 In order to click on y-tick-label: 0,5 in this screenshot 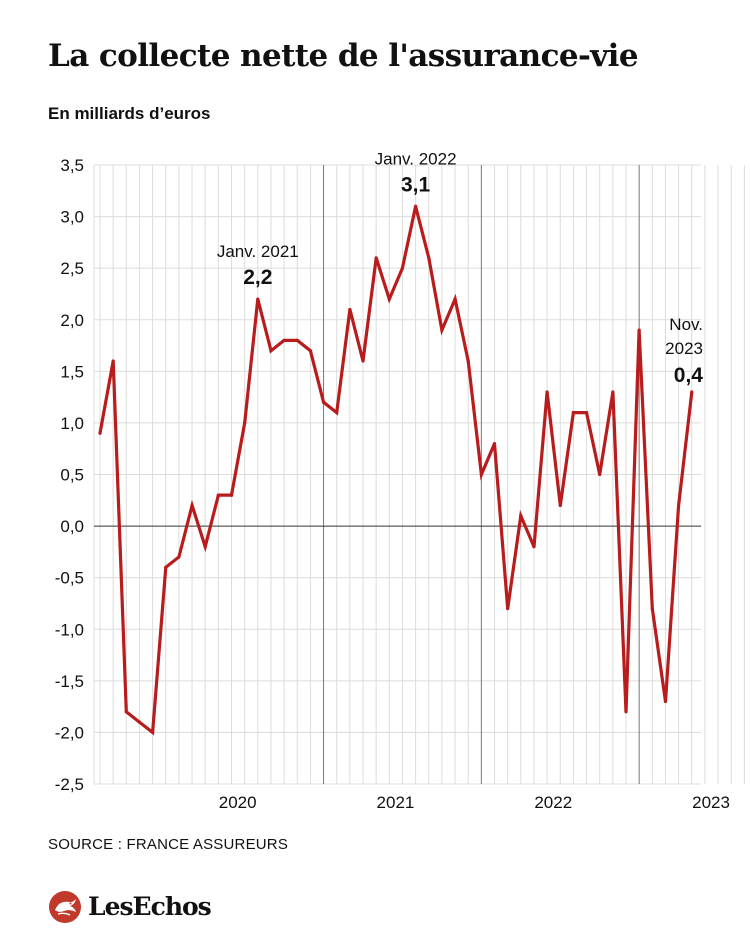, I will do `click(72, 475)`.